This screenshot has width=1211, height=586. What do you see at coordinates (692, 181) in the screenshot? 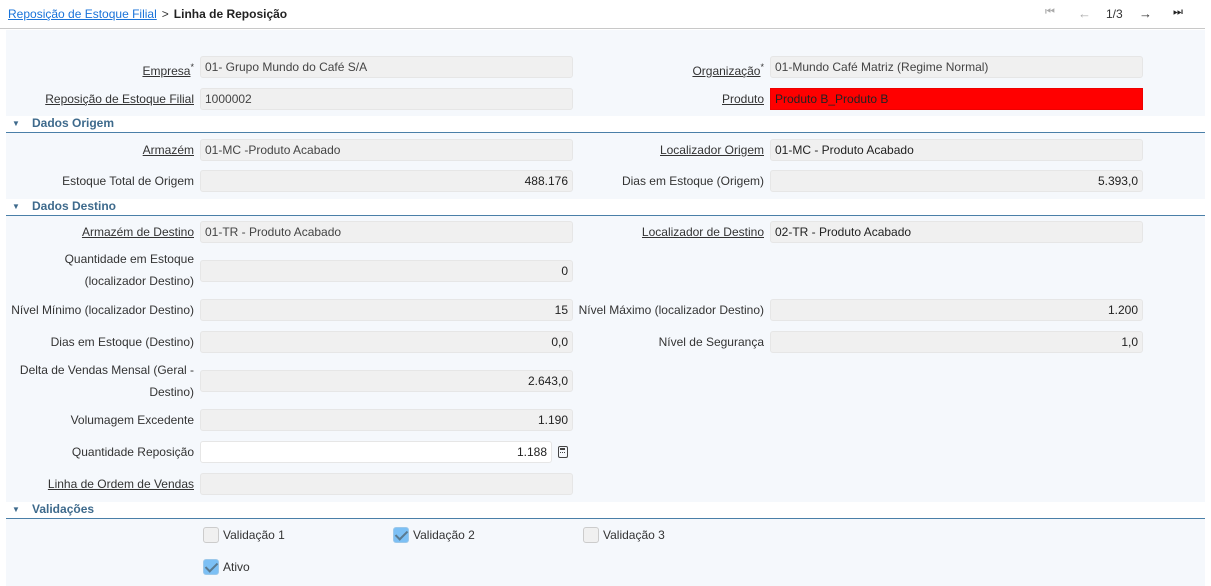
I see `dias-origem-label: Dias em Estoque (Origem)` at bounding box center [692, 181].